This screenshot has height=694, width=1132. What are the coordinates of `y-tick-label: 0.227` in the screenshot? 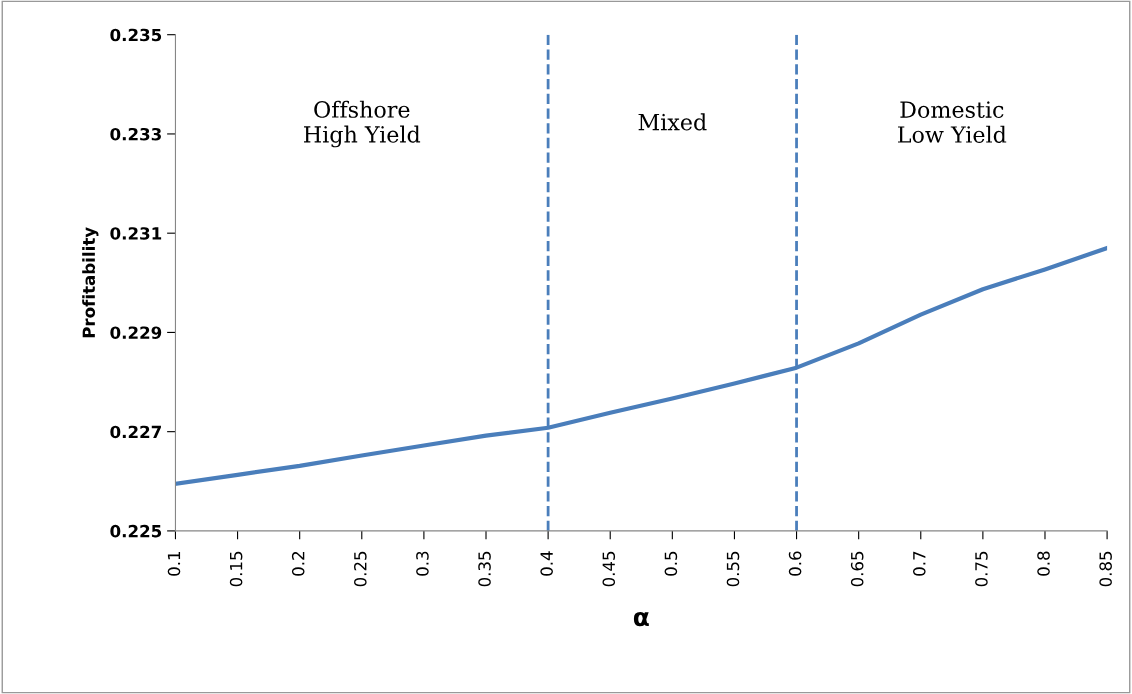 It's located at (135, 432).